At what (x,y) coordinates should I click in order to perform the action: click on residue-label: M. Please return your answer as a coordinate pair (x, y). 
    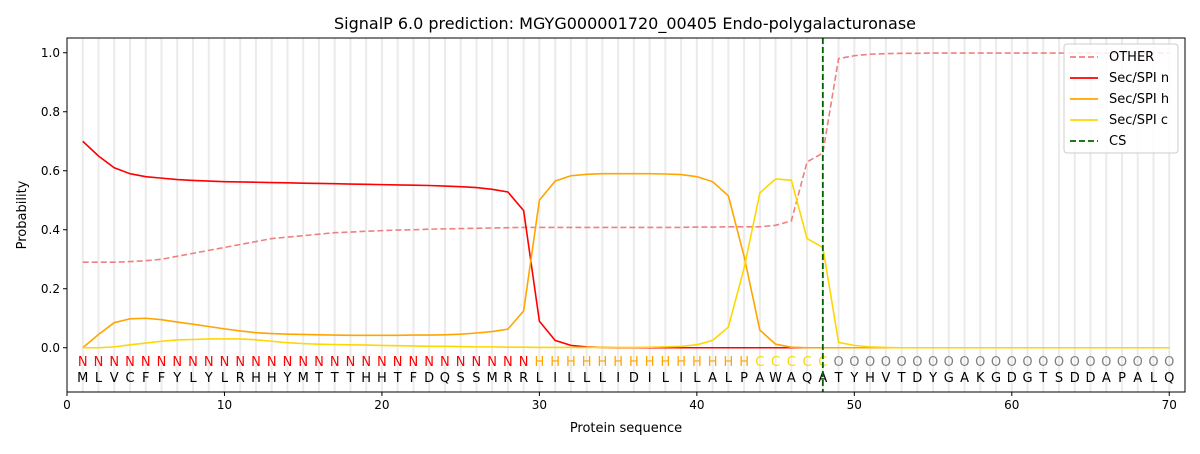
    Looking at the image, I should click on (303, 378).